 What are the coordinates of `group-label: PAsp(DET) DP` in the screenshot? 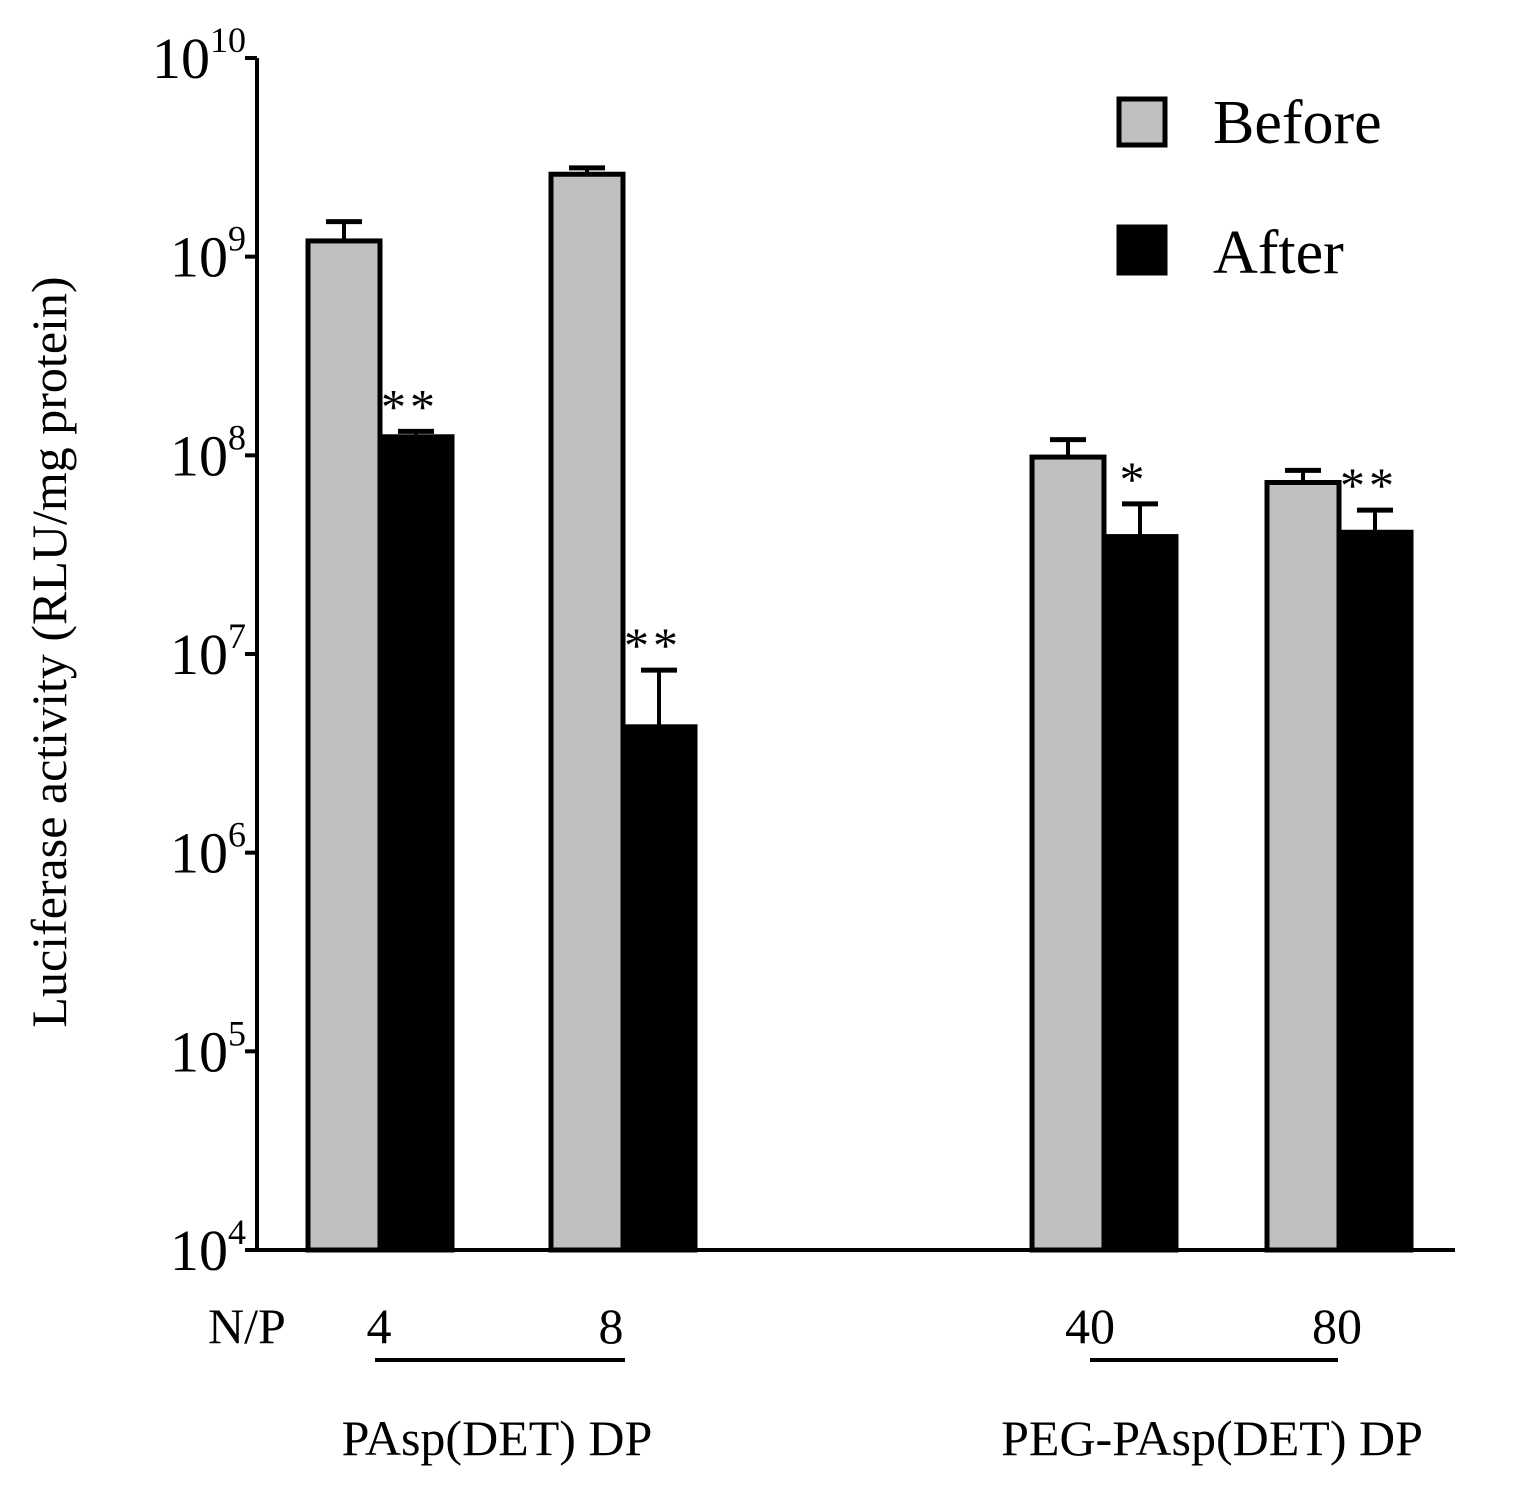 It's located at (497, 1438).